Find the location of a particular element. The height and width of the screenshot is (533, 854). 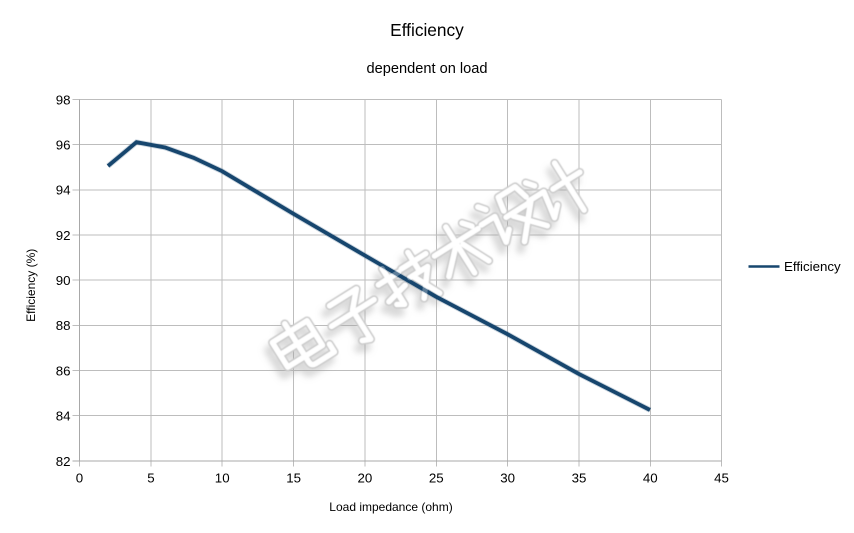

svg-text: 20 is located at coordinates (365, 478).